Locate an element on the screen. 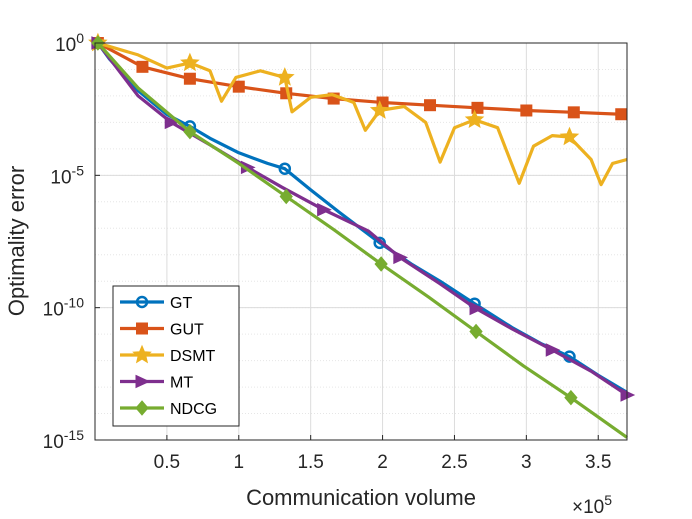  y-tick-exponent: 0 is located at coordinates (80, 38).